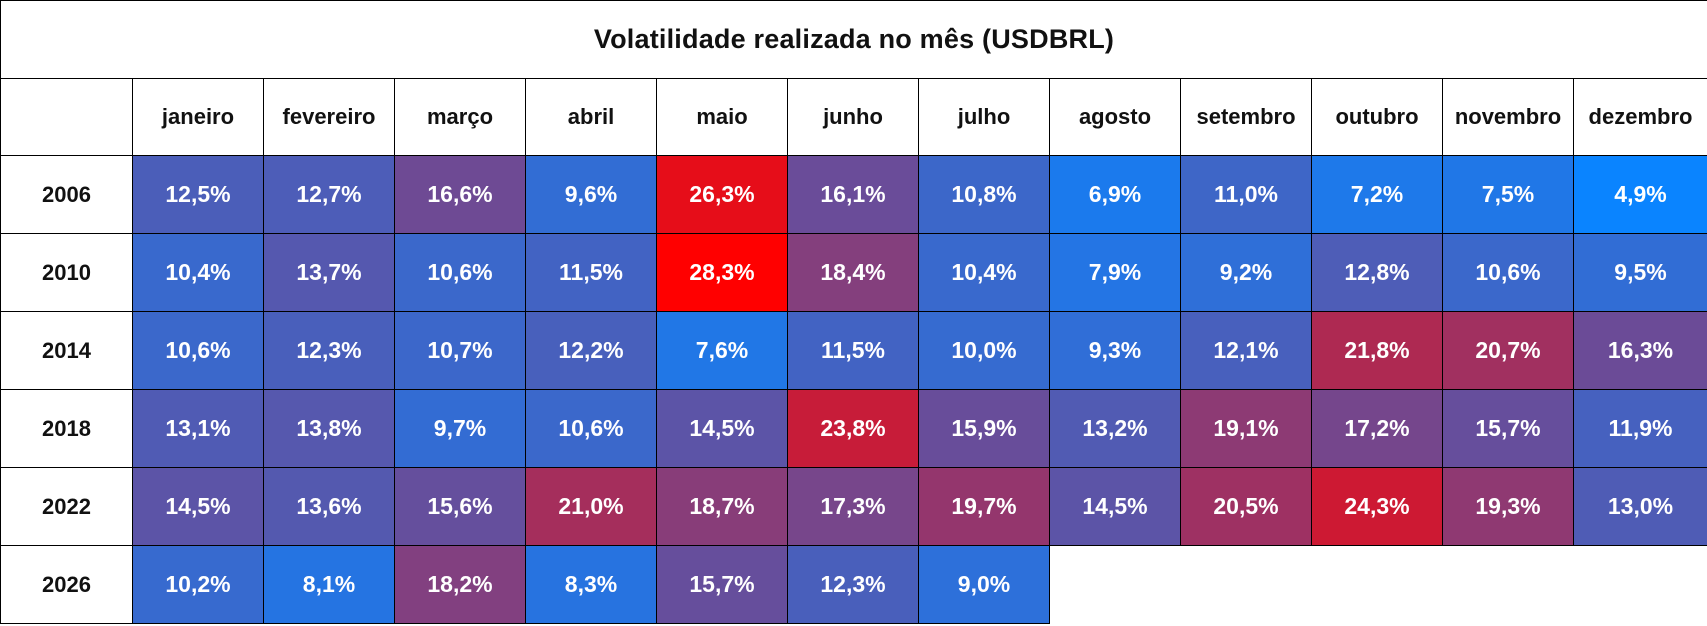  I want to click on column-header-6: julho, so click(984, 117).